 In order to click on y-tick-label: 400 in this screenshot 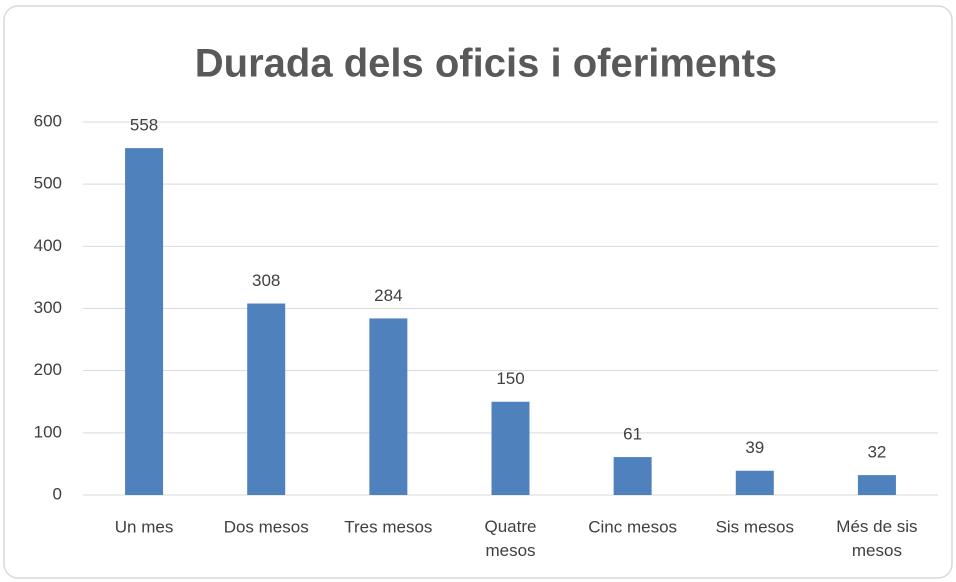, I will do `click(48, 245)`.